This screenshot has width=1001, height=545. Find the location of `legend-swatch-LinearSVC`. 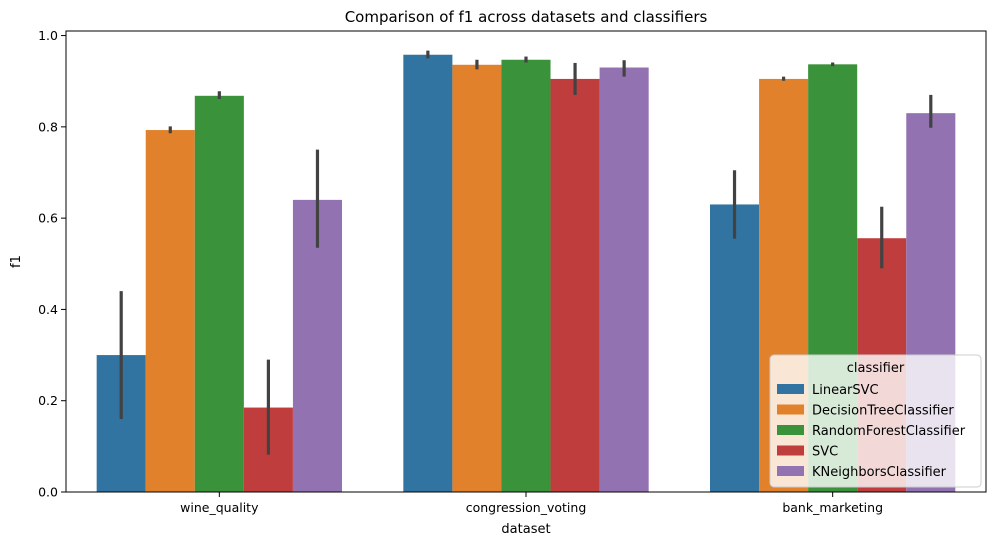

legend-swatch-LinearSVC is located at coordinates (790, 389).